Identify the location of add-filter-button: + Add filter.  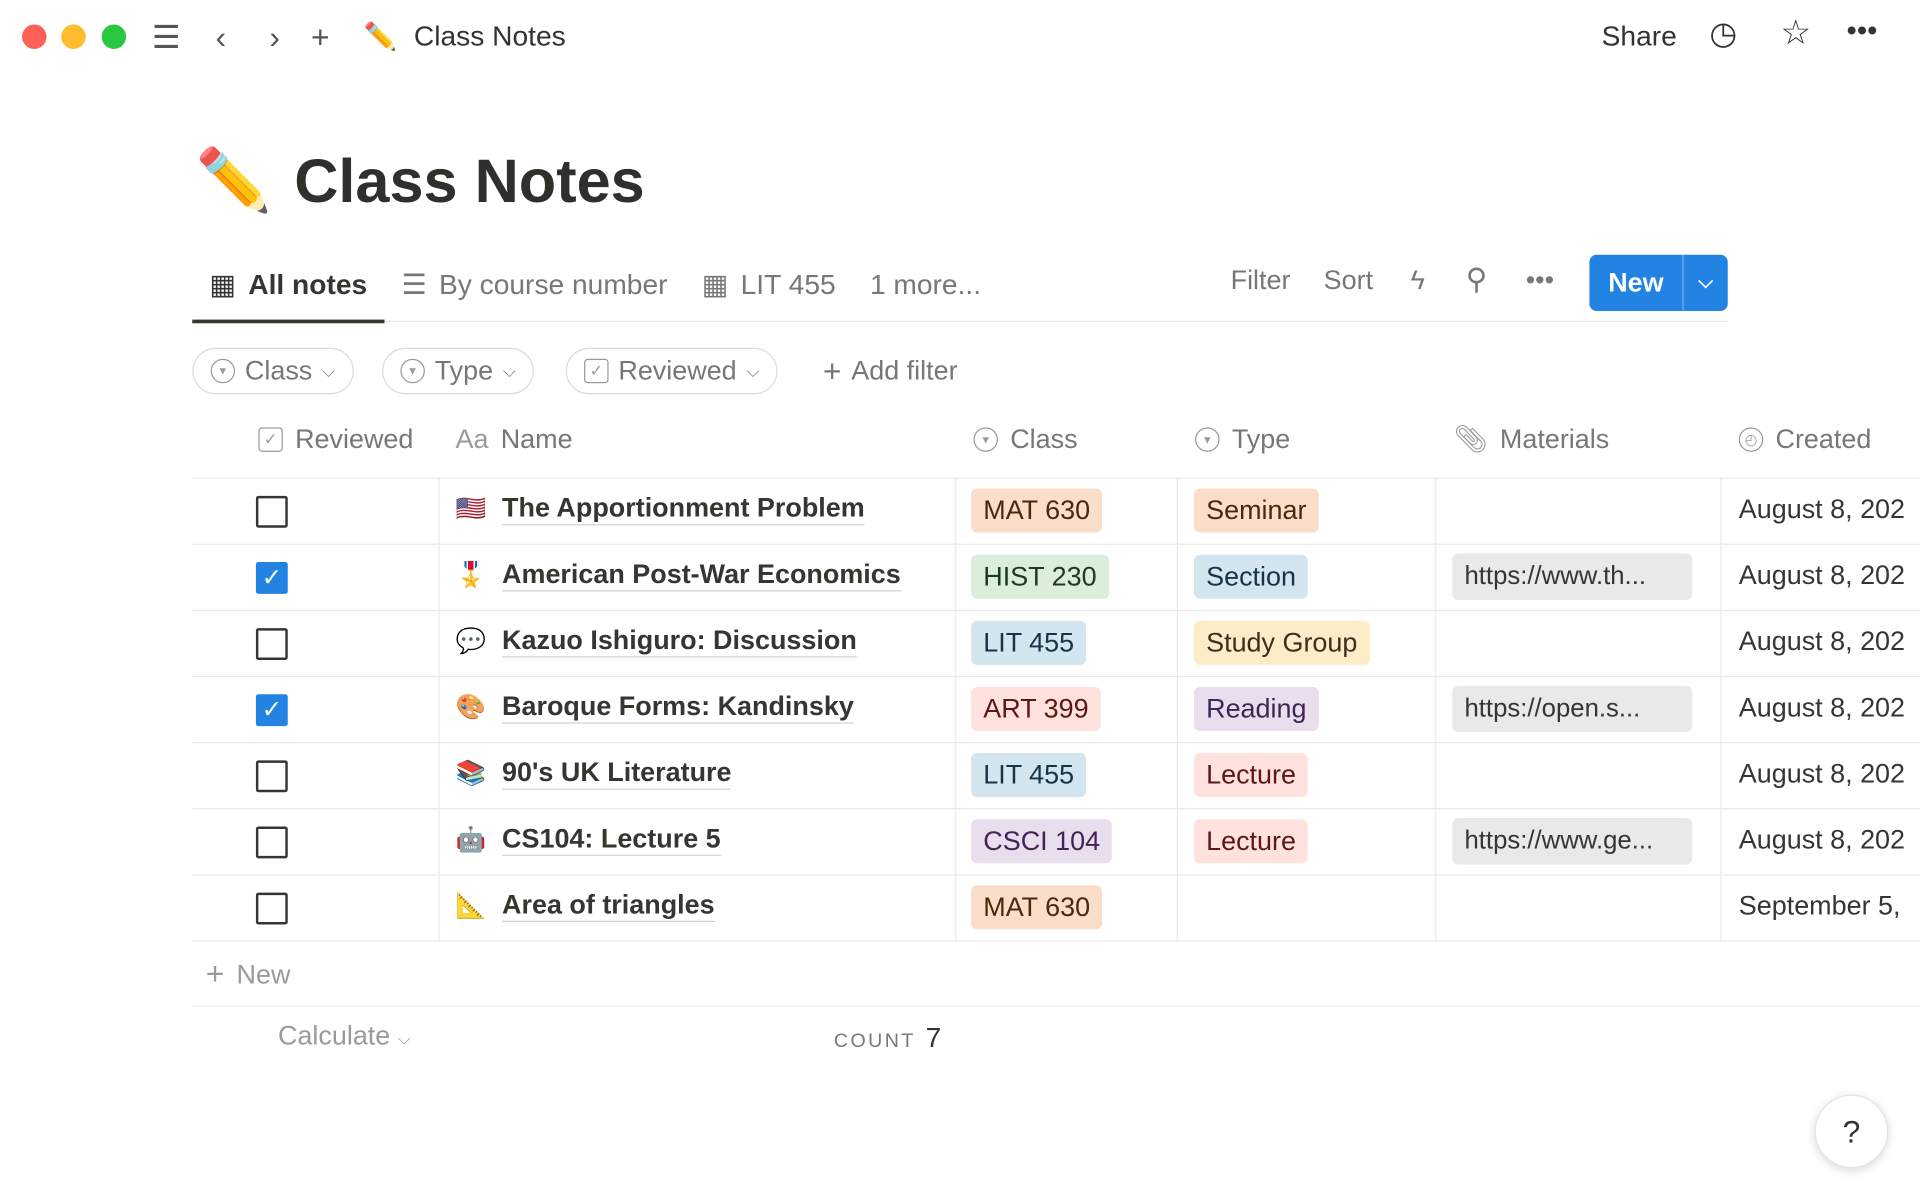
(890, 371).